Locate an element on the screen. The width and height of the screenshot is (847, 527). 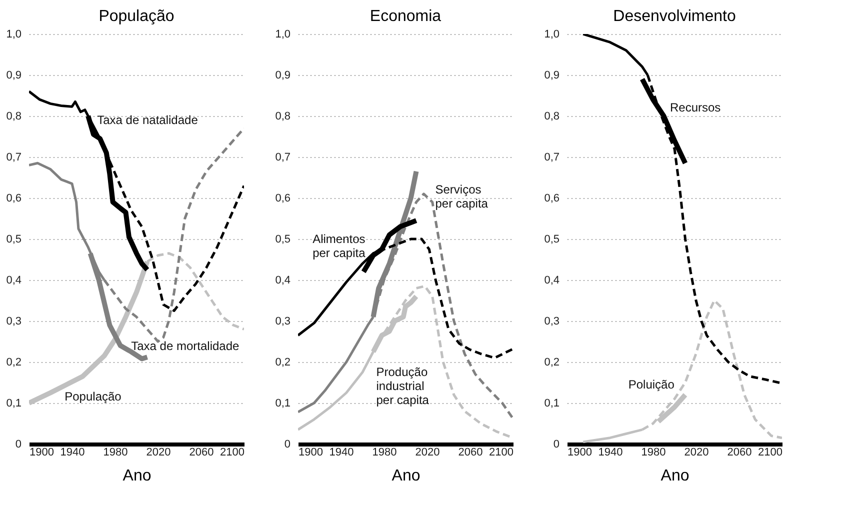
chart-title: População is located at coordinates (136, 16).